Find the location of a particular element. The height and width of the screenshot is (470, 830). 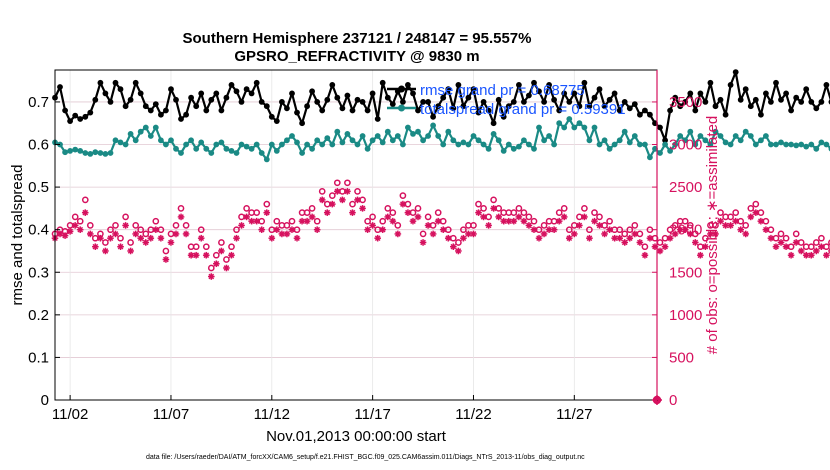

y-tick-label: 0.7 is located at coordinates (38, 102).